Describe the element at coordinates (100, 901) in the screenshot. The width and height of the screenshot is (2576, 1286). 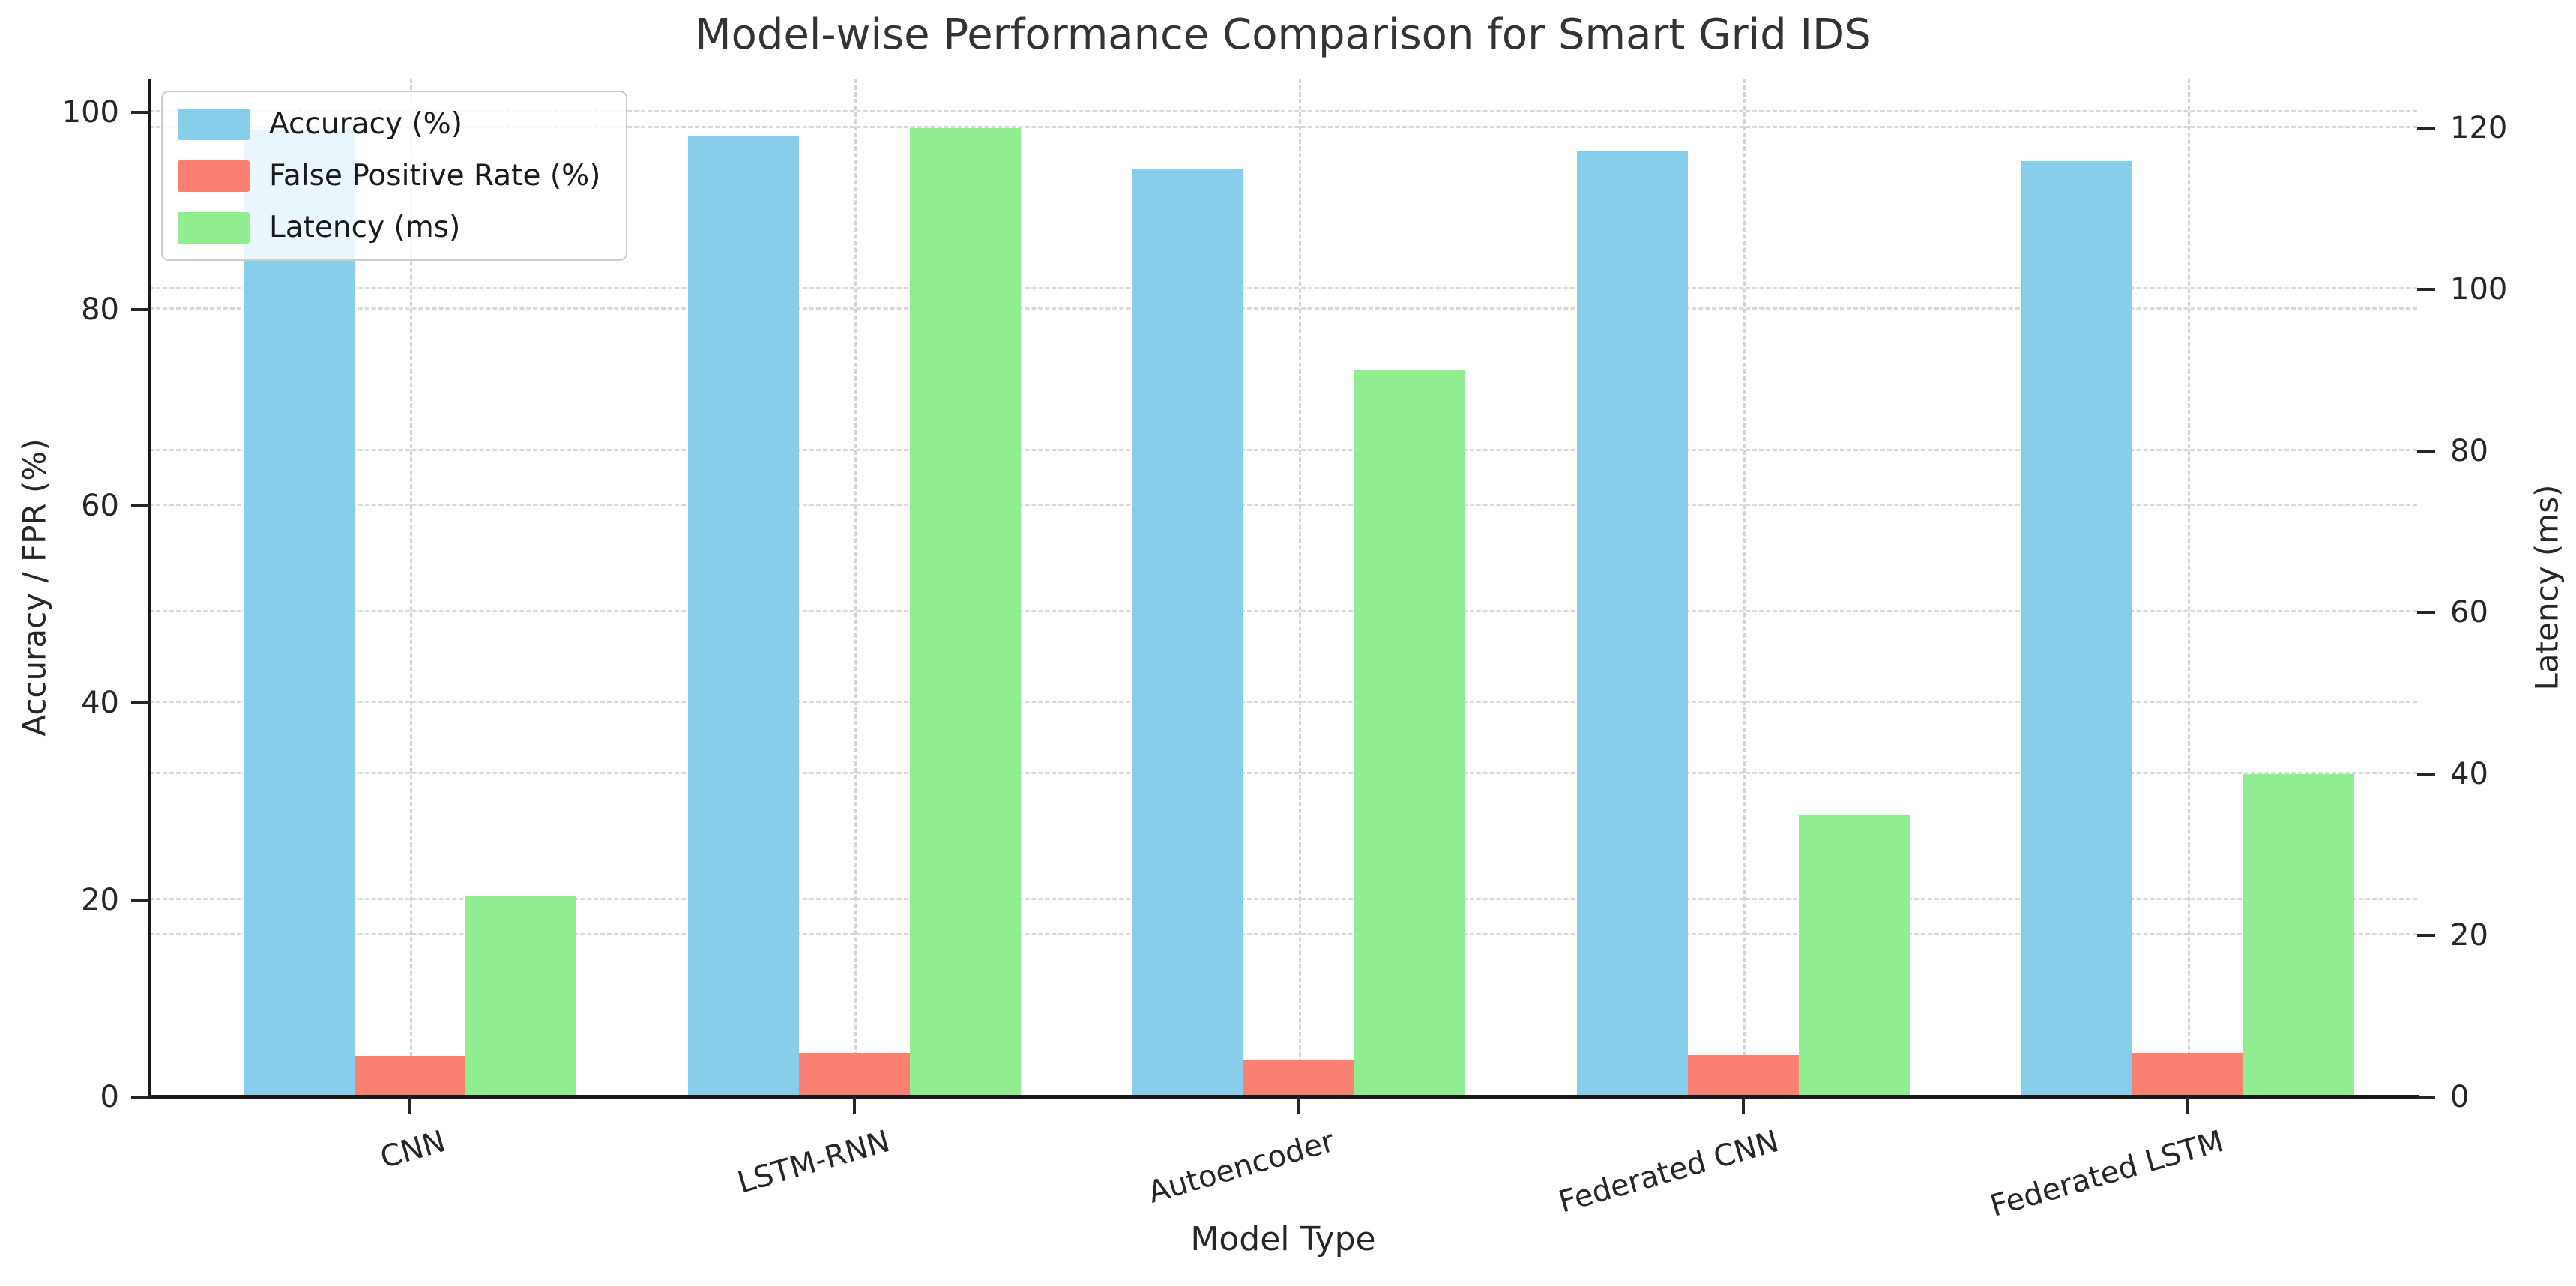
I see `tick-label-left-20: 20` at that location.